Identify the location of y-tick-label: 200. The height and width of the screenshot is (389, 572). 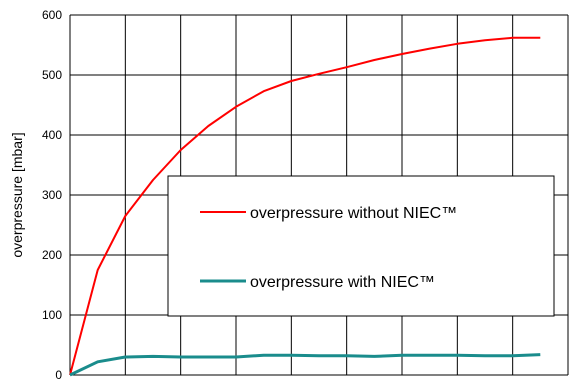
(52, 255).